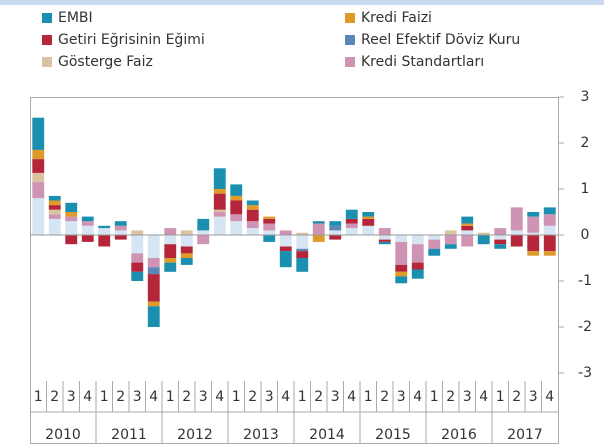 This screenshot has width=604, height=448. What do you see at coordinates (459, 435) in the screenshot?
I see `year-label: 2016` at bounding box center [459, 435].